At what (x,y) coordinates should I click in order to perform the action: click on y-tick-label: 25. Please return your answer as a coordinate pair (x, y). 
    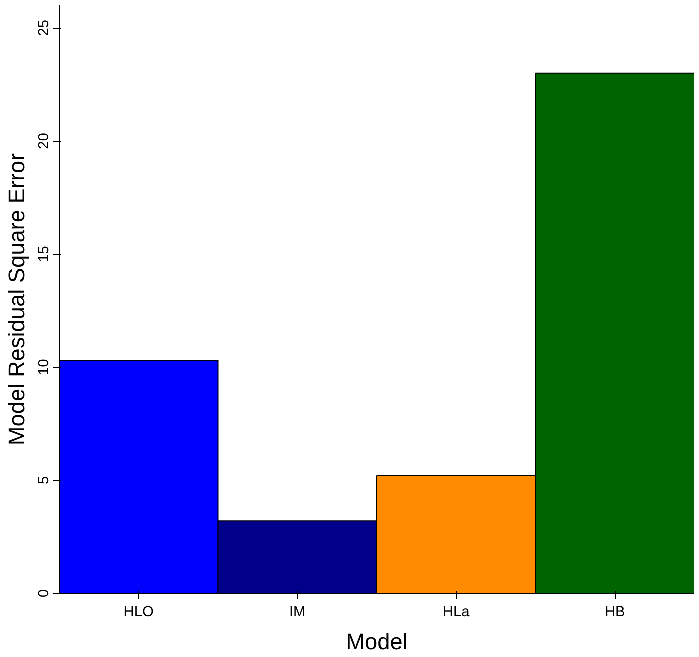
    Looking at the image, I should click on (44, 28).